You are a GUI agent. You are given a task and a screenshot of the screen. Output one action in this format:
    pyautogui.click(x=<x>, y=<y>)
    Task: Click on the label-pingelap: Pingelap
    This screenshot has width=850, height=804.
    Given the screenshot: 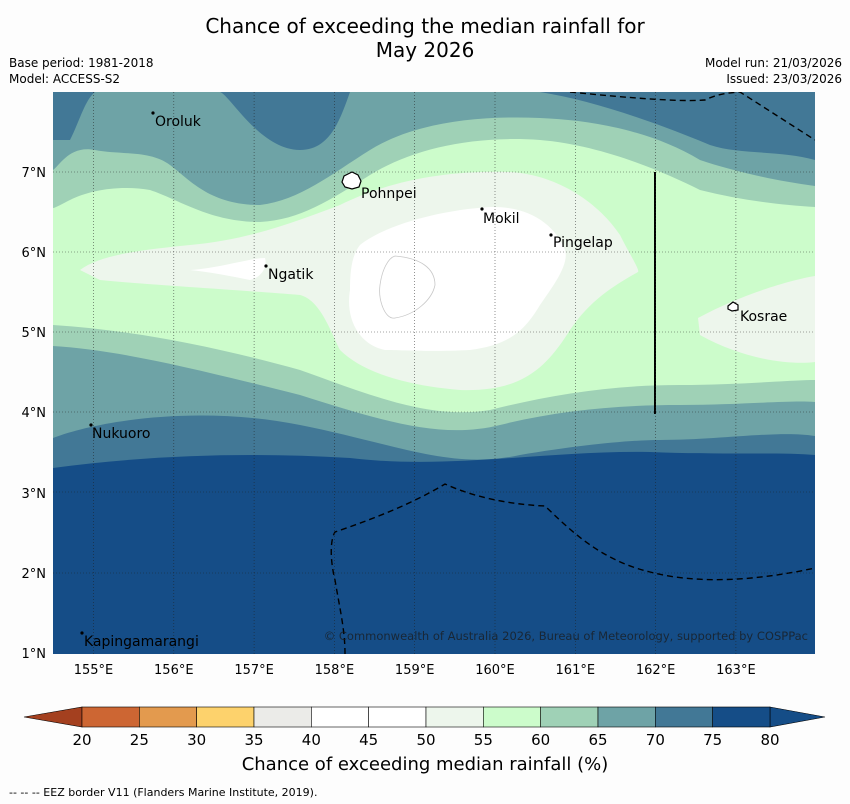 What is the action you would take?
    pyautogui.click(x=583, y=243)
    